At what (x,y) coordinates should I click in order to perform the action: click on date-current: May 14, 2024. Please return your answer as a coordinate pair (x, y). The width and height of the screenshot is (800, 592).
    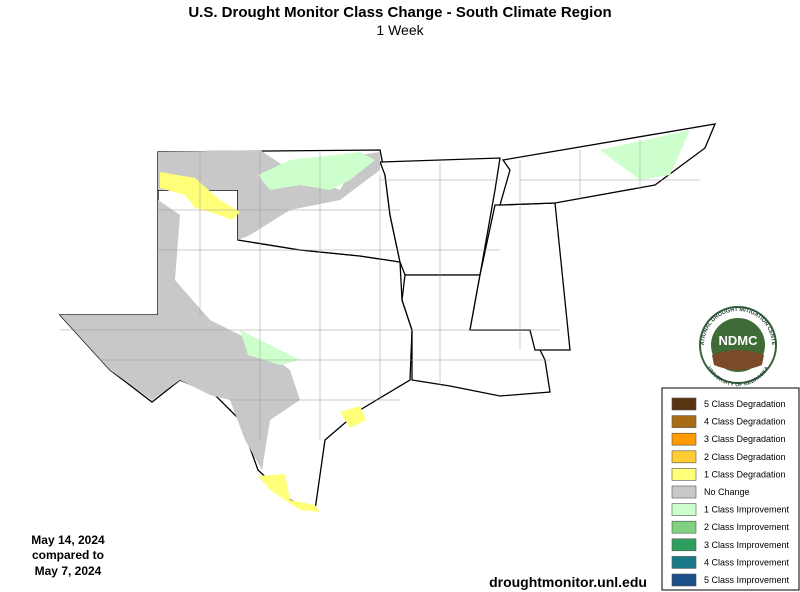
    Looking at the image, I should click on (68, 540).